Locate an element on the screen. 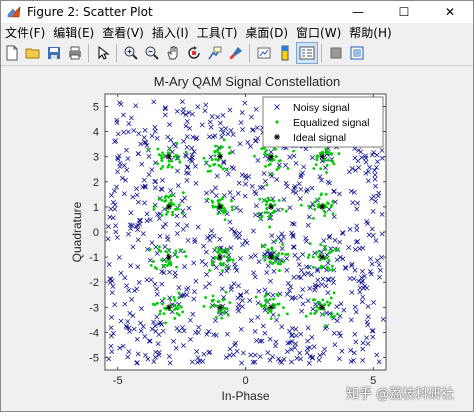 This screenshot has height=412, width=474. zoom-out-button is located at coordinates (152, 53).